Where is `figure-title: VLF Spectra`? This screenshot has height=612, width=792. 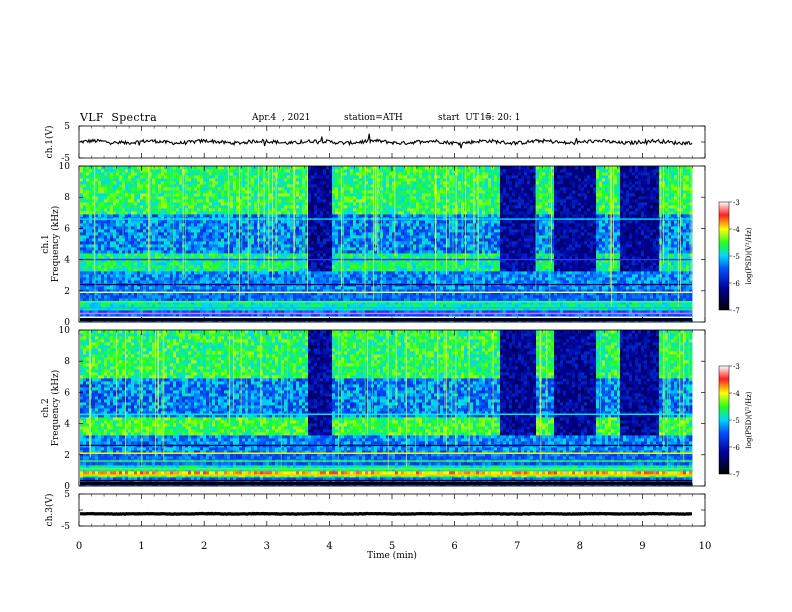
figure-title: VLF Spectra is located at coordinates (118, 117).